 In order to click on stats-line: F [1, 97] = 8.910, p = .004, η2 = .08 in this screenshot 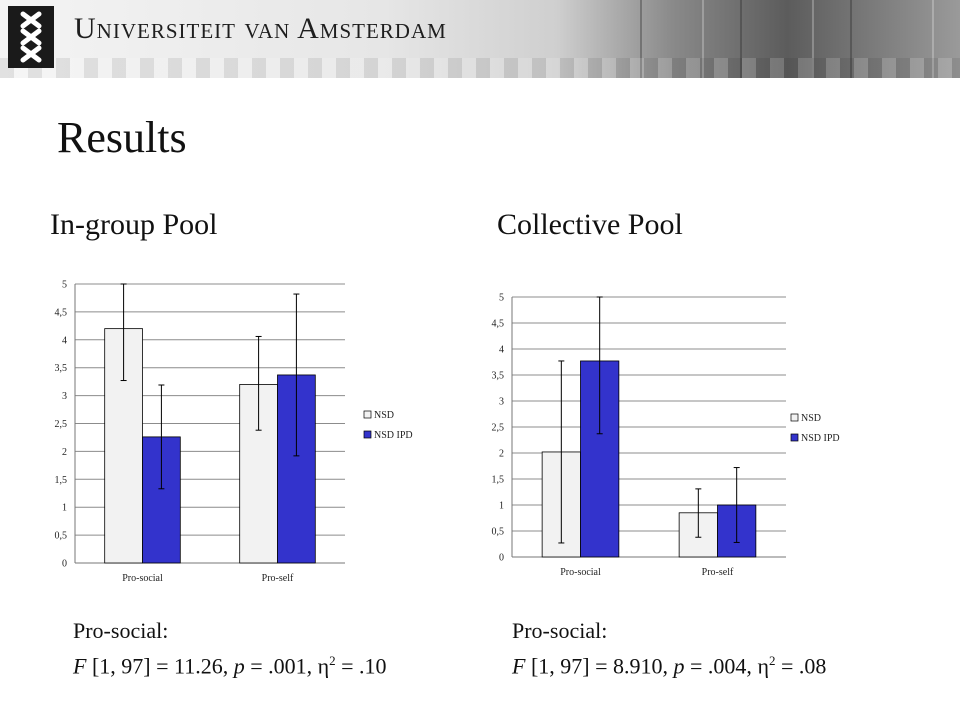, I will do `click(669, 663)`.